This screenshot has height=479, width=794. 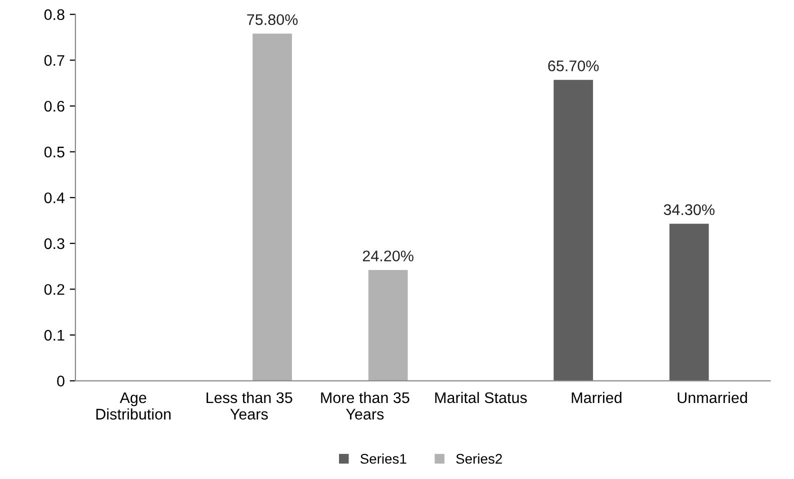 What do you see at coordinates (54, 60) in the screenshot?
I see `y-tick-label: 0.7` at bounding box center [54, 60].